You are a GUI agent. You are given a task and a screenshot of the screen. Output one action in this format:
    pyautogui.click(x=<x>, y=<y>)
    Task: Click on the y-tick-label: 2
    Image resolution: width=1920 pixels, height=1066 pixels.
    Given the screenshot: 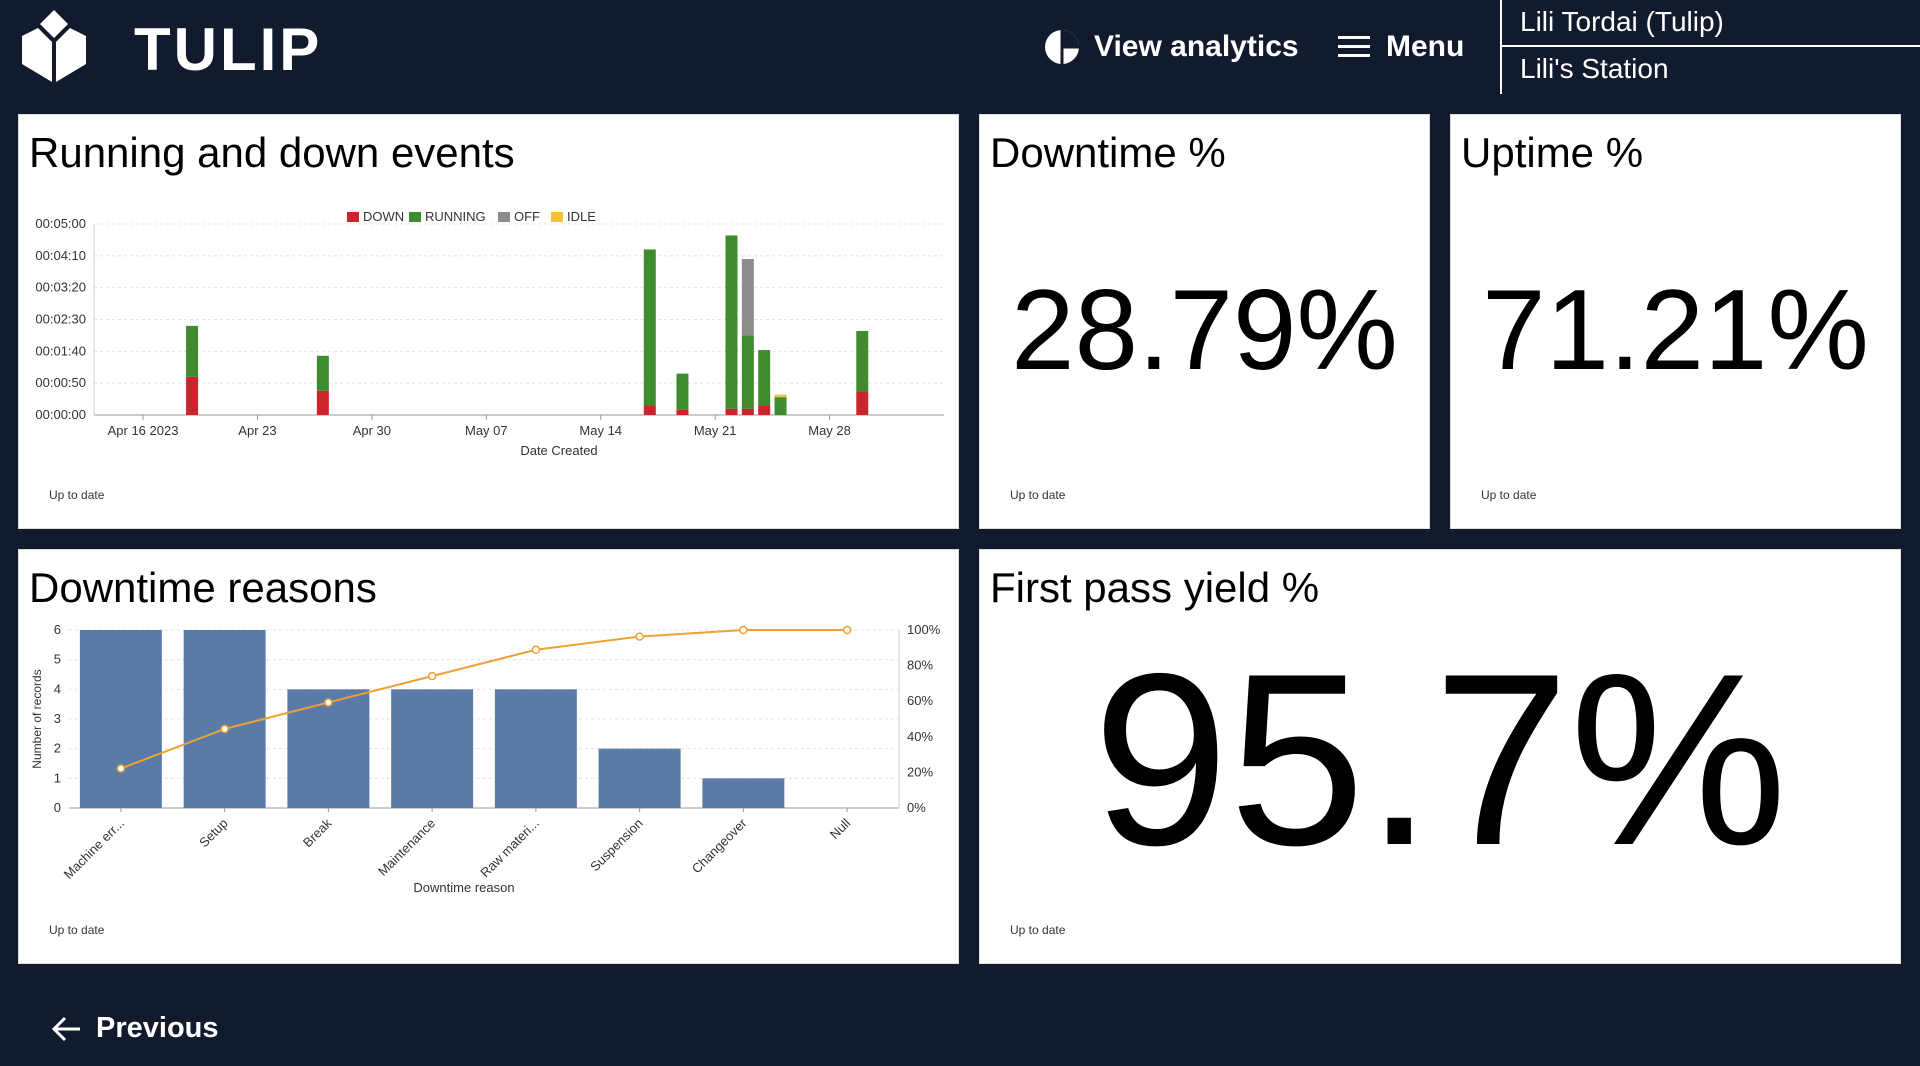 What is the action you would take?
    pyautogui.click(x=57, y=748)
    